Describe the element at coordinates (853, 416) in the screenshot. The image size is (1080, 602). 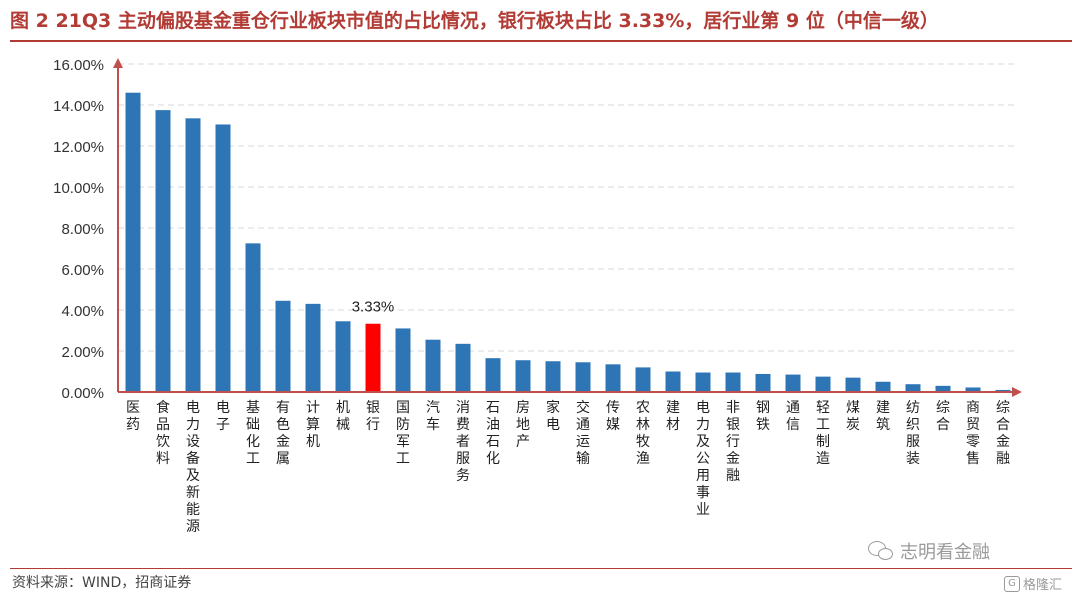
I see `category-label: 煤炭` at that location.